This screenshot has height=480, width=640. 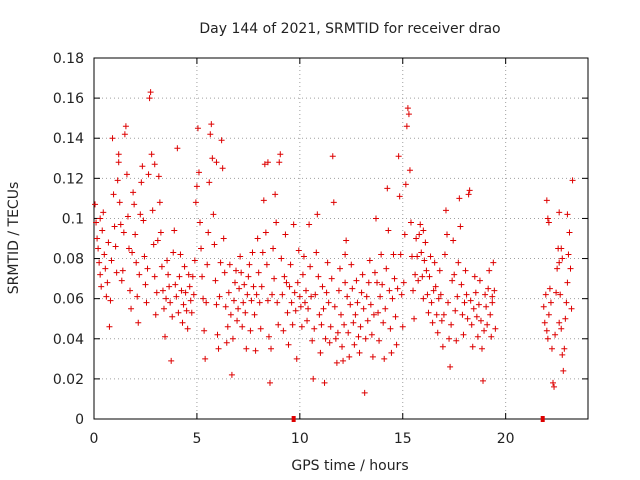 I want to click on y-tick-label: 0.04, so click(x=68, y=340).